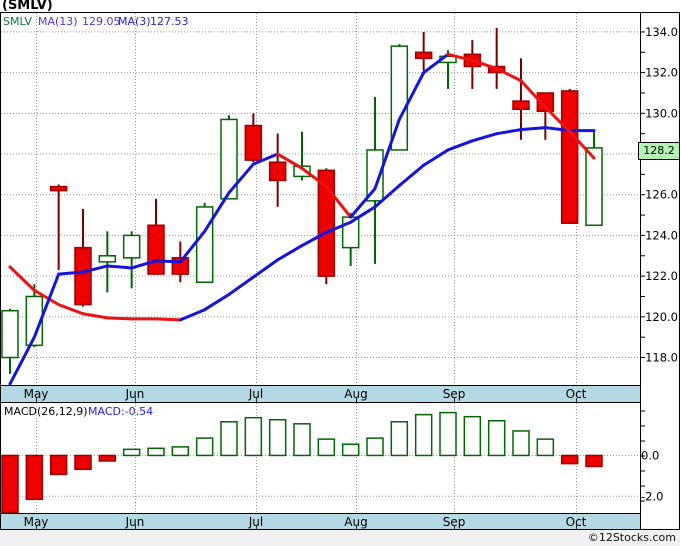 This screenshot has width=680, height=546. What do you see at coordinates (134, 21) in the screenshot?
I see `legend-ma3-label: MA(3)` at bounding box center [134, 21].